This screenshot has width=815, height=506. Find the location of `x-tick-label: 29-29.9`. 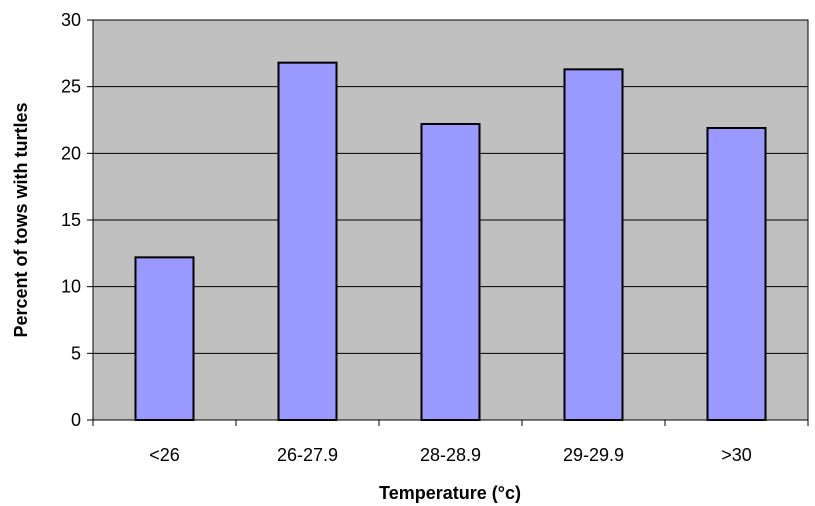

x-tick-label: 29-29.9 is located at coordinates (593, 455).